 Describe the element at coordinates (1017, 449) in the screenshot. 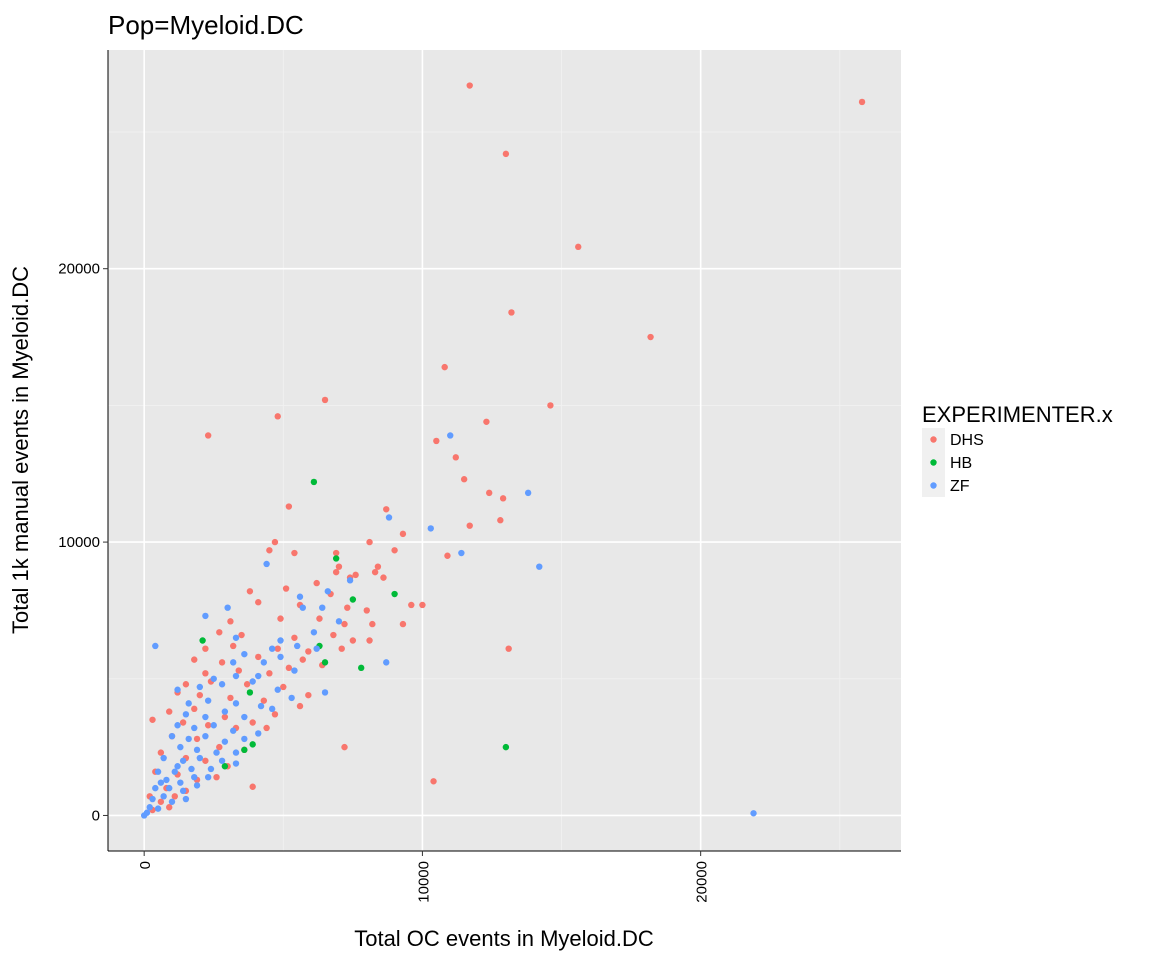

I see `legend: EXPERIMENTER.x DHS HB ZF` at that location.